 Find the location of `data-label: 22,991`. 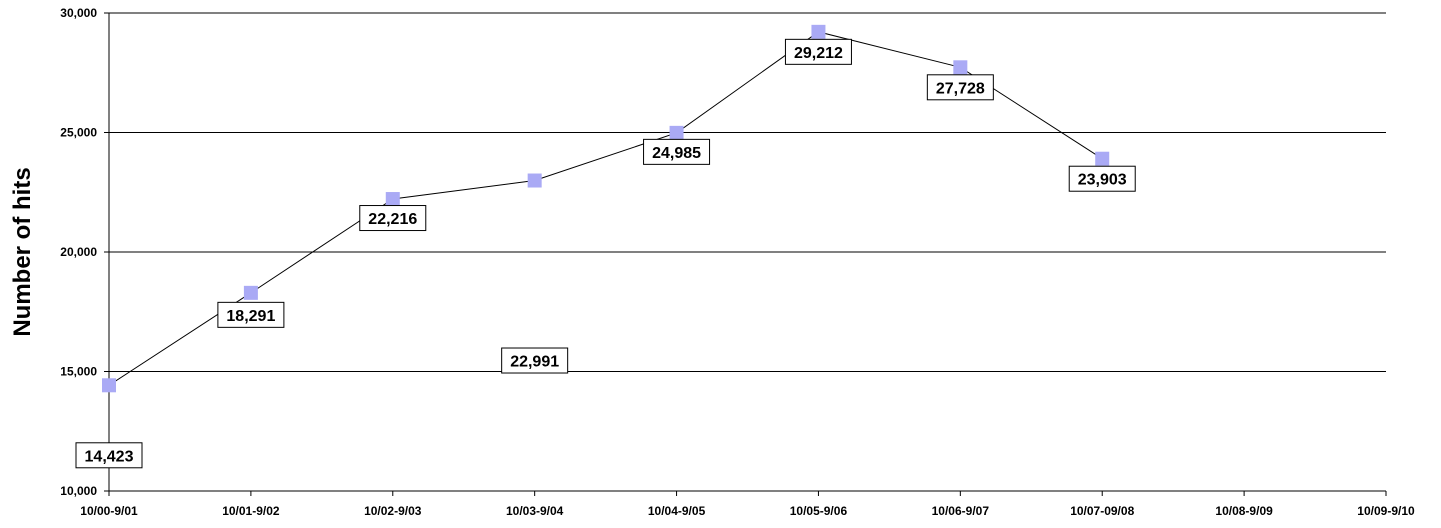

data-label: 22,991 is located at coordinates (535, 360).